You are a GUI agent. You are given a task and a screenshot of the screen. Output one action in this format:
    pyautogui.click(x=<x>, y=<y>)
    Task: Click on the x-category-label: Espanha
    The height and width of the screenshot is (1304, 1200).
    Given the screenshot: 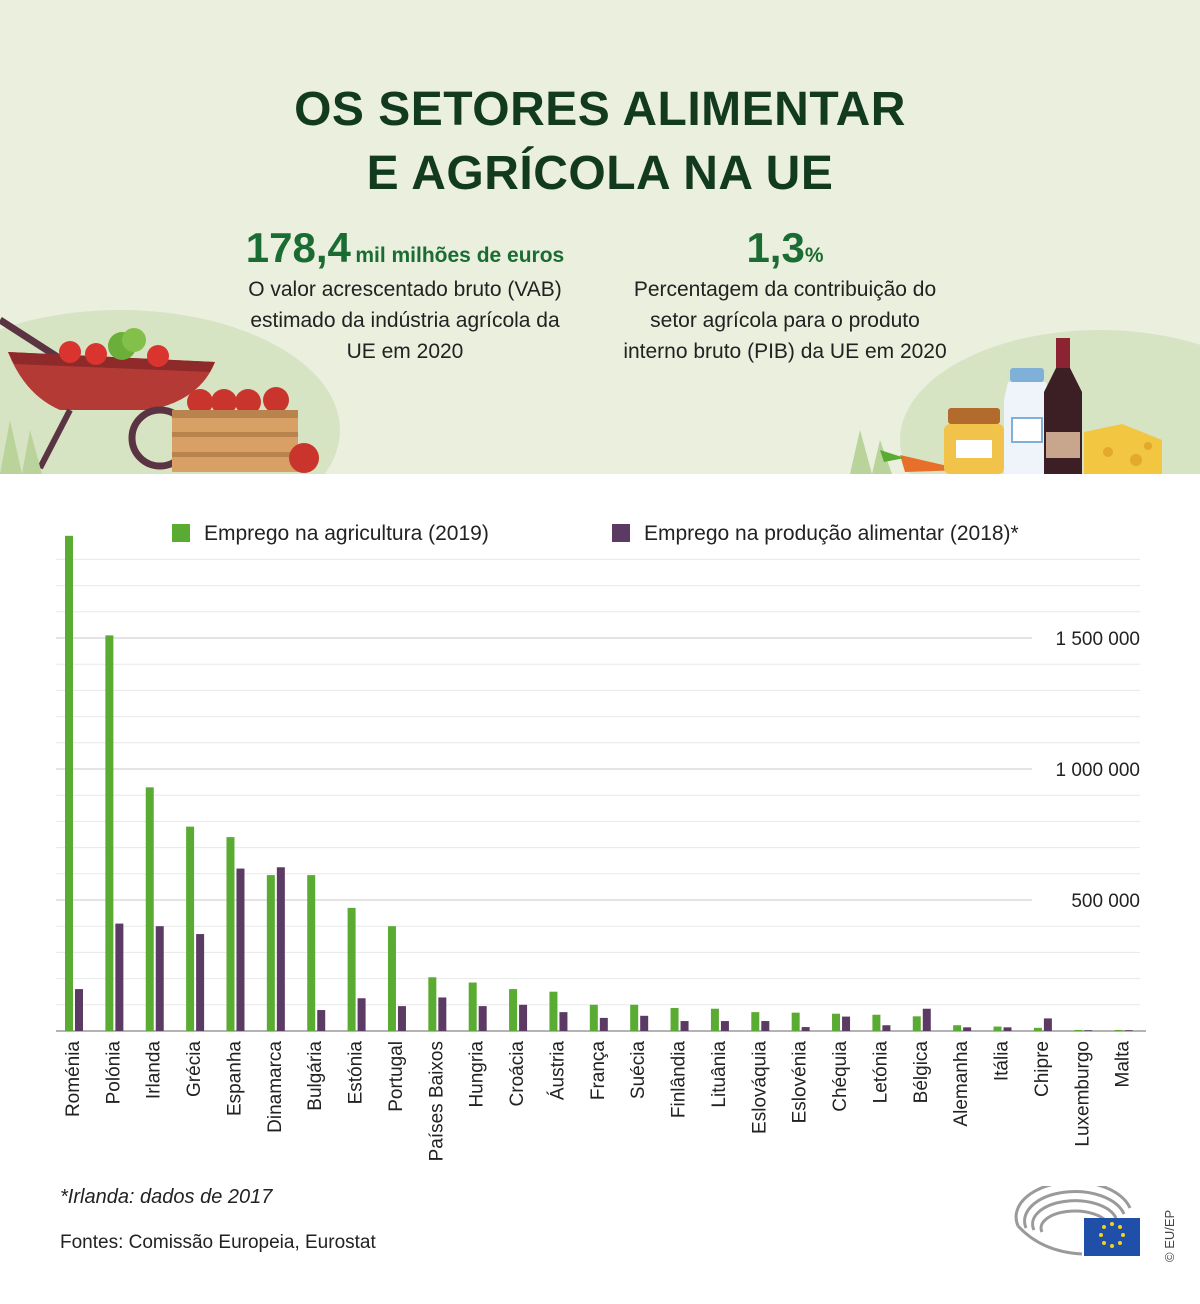 What is the action you would take?
    pyautogui.click(x=234, y=1078)
    